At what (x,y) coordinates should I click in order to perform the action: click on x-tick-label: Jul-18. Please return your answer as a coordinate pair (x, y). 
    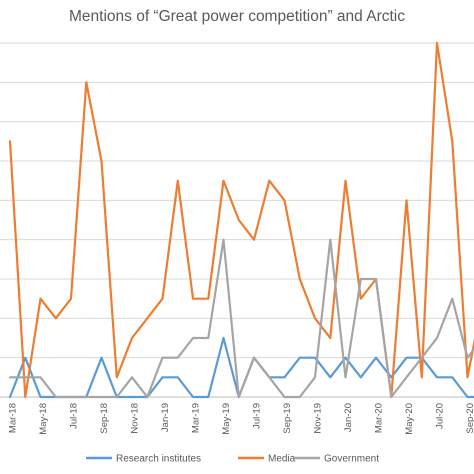
    Looking at the image, I should click on (74, 416).